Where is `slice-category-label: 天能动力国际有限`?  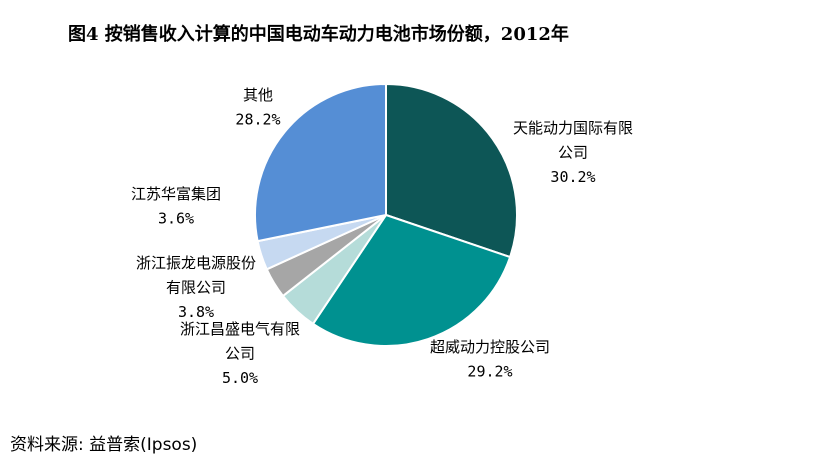
slice-category-label: 天能动力国际有限 is located at coordinates (573, 128).